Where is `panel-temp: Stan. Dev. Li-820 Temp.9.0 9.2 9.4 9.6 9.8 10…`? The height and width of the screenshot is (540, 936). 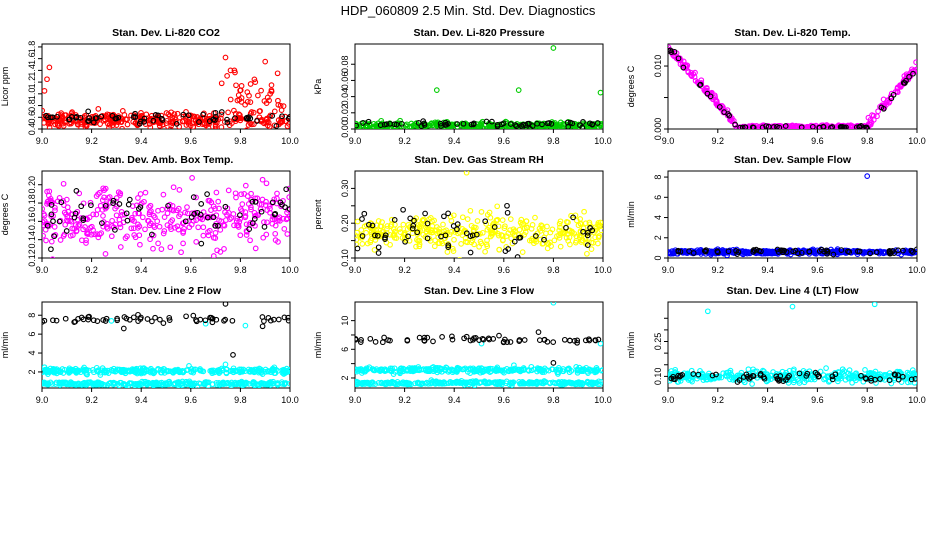
panel-temp: Stan. Dev. Li-820 Temp.9.0 9.2 9.4 9.6 9.8 10… is located at coordinates (776, 86).